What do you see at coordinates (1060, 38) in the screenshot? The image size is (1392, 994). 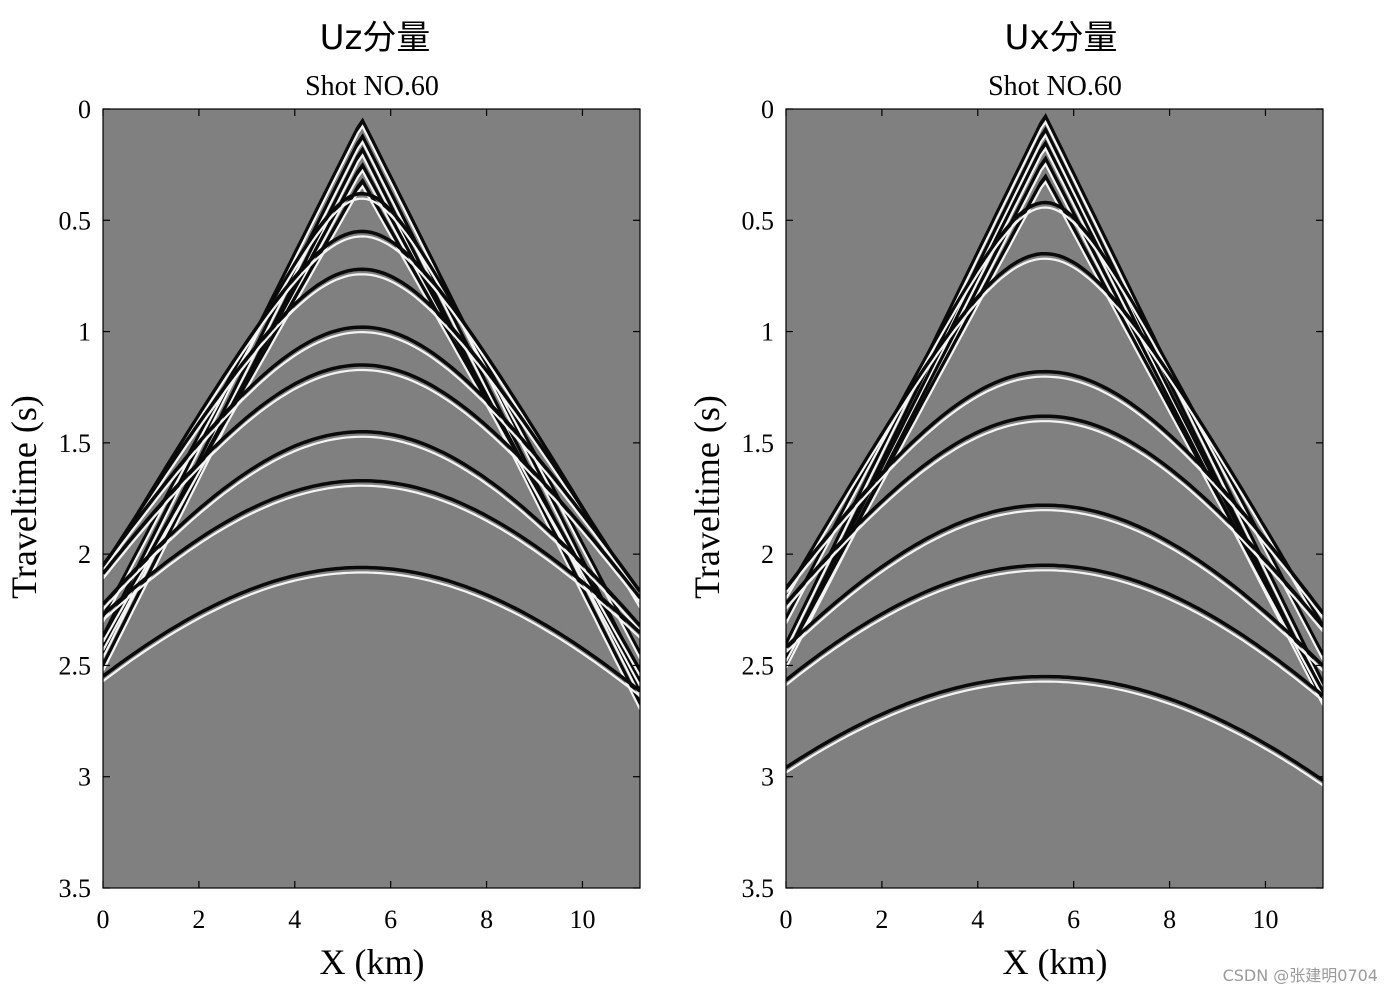 I see `suptitle: Ux分量` at bounding box center [1060, 38].